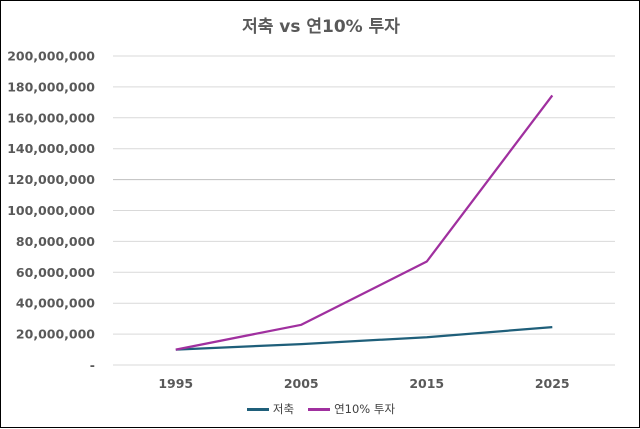 Image resolution: width=640 pixels, height=429 pixels. What do you see at coordinates (257, 409) in the screenshot?
I see `legend-swatch-savings` at bounding box center [257, 409].